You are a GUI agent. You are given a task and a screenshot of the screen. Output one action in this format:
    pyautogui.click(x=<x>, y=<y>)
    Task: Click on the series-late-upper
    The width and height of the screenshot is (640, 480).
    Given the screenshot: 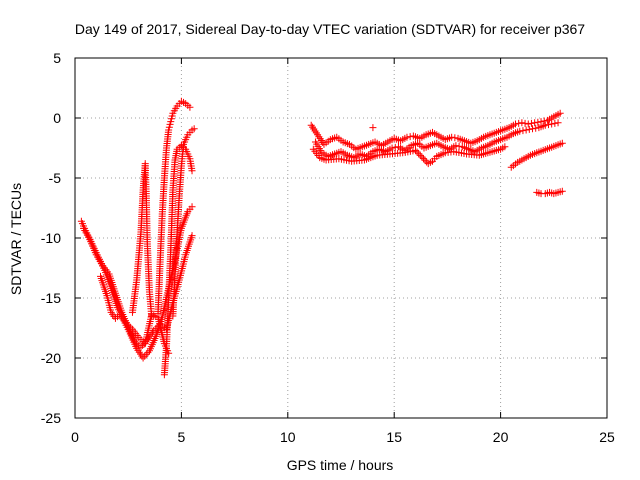 What is the action you would take?
    pyautogui.click(x=435, y=131)
    